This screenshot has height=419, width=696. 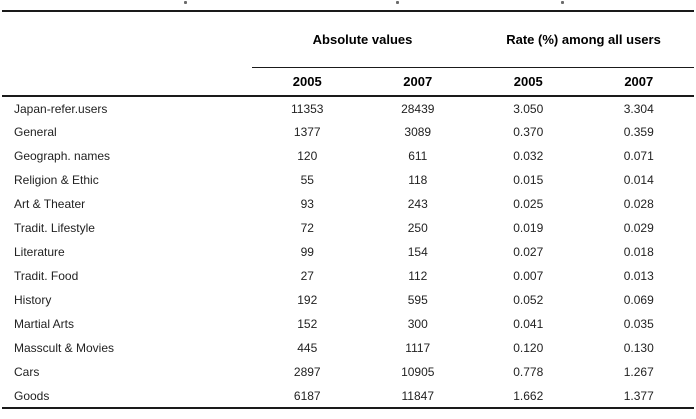 What do you see at coordinates (528, 82) in the screenshot?
I see `year-header-rate-2005: 2005` at bounding box center [528, 82].